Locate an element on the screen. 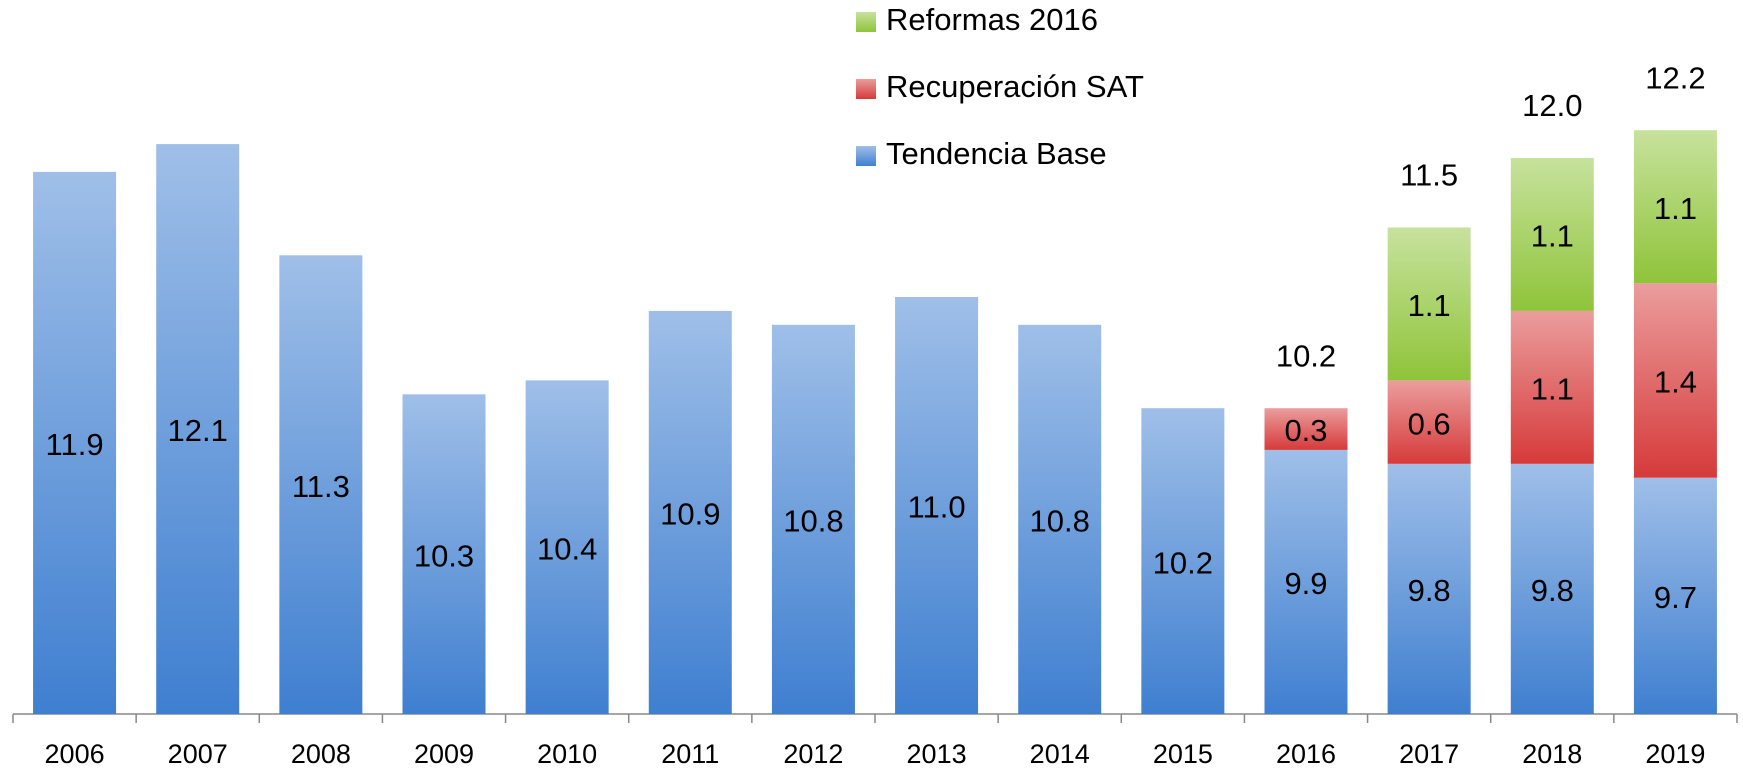 The image size is (1743, 771). value-label: 9.7 is located at coordinates (1675, 597).